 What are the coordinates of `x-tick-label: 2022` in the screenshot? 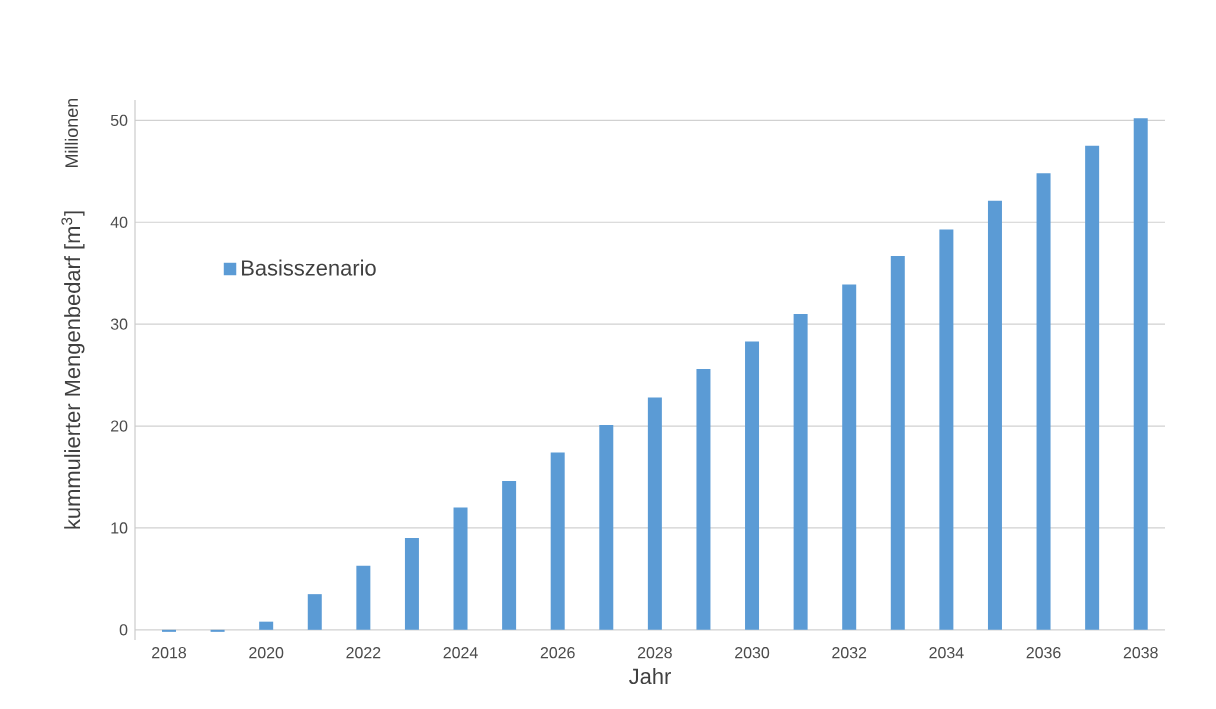 It's located at (363, 653).